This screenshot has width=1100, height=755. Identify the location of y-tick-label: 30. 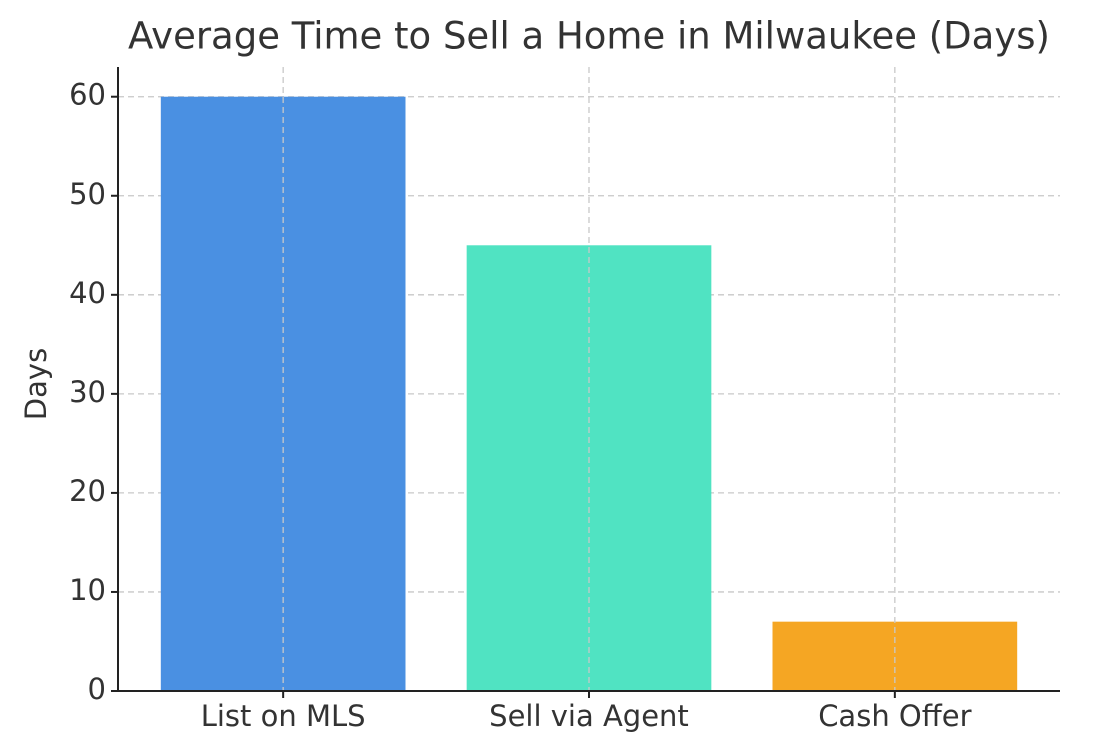
(87, 392).